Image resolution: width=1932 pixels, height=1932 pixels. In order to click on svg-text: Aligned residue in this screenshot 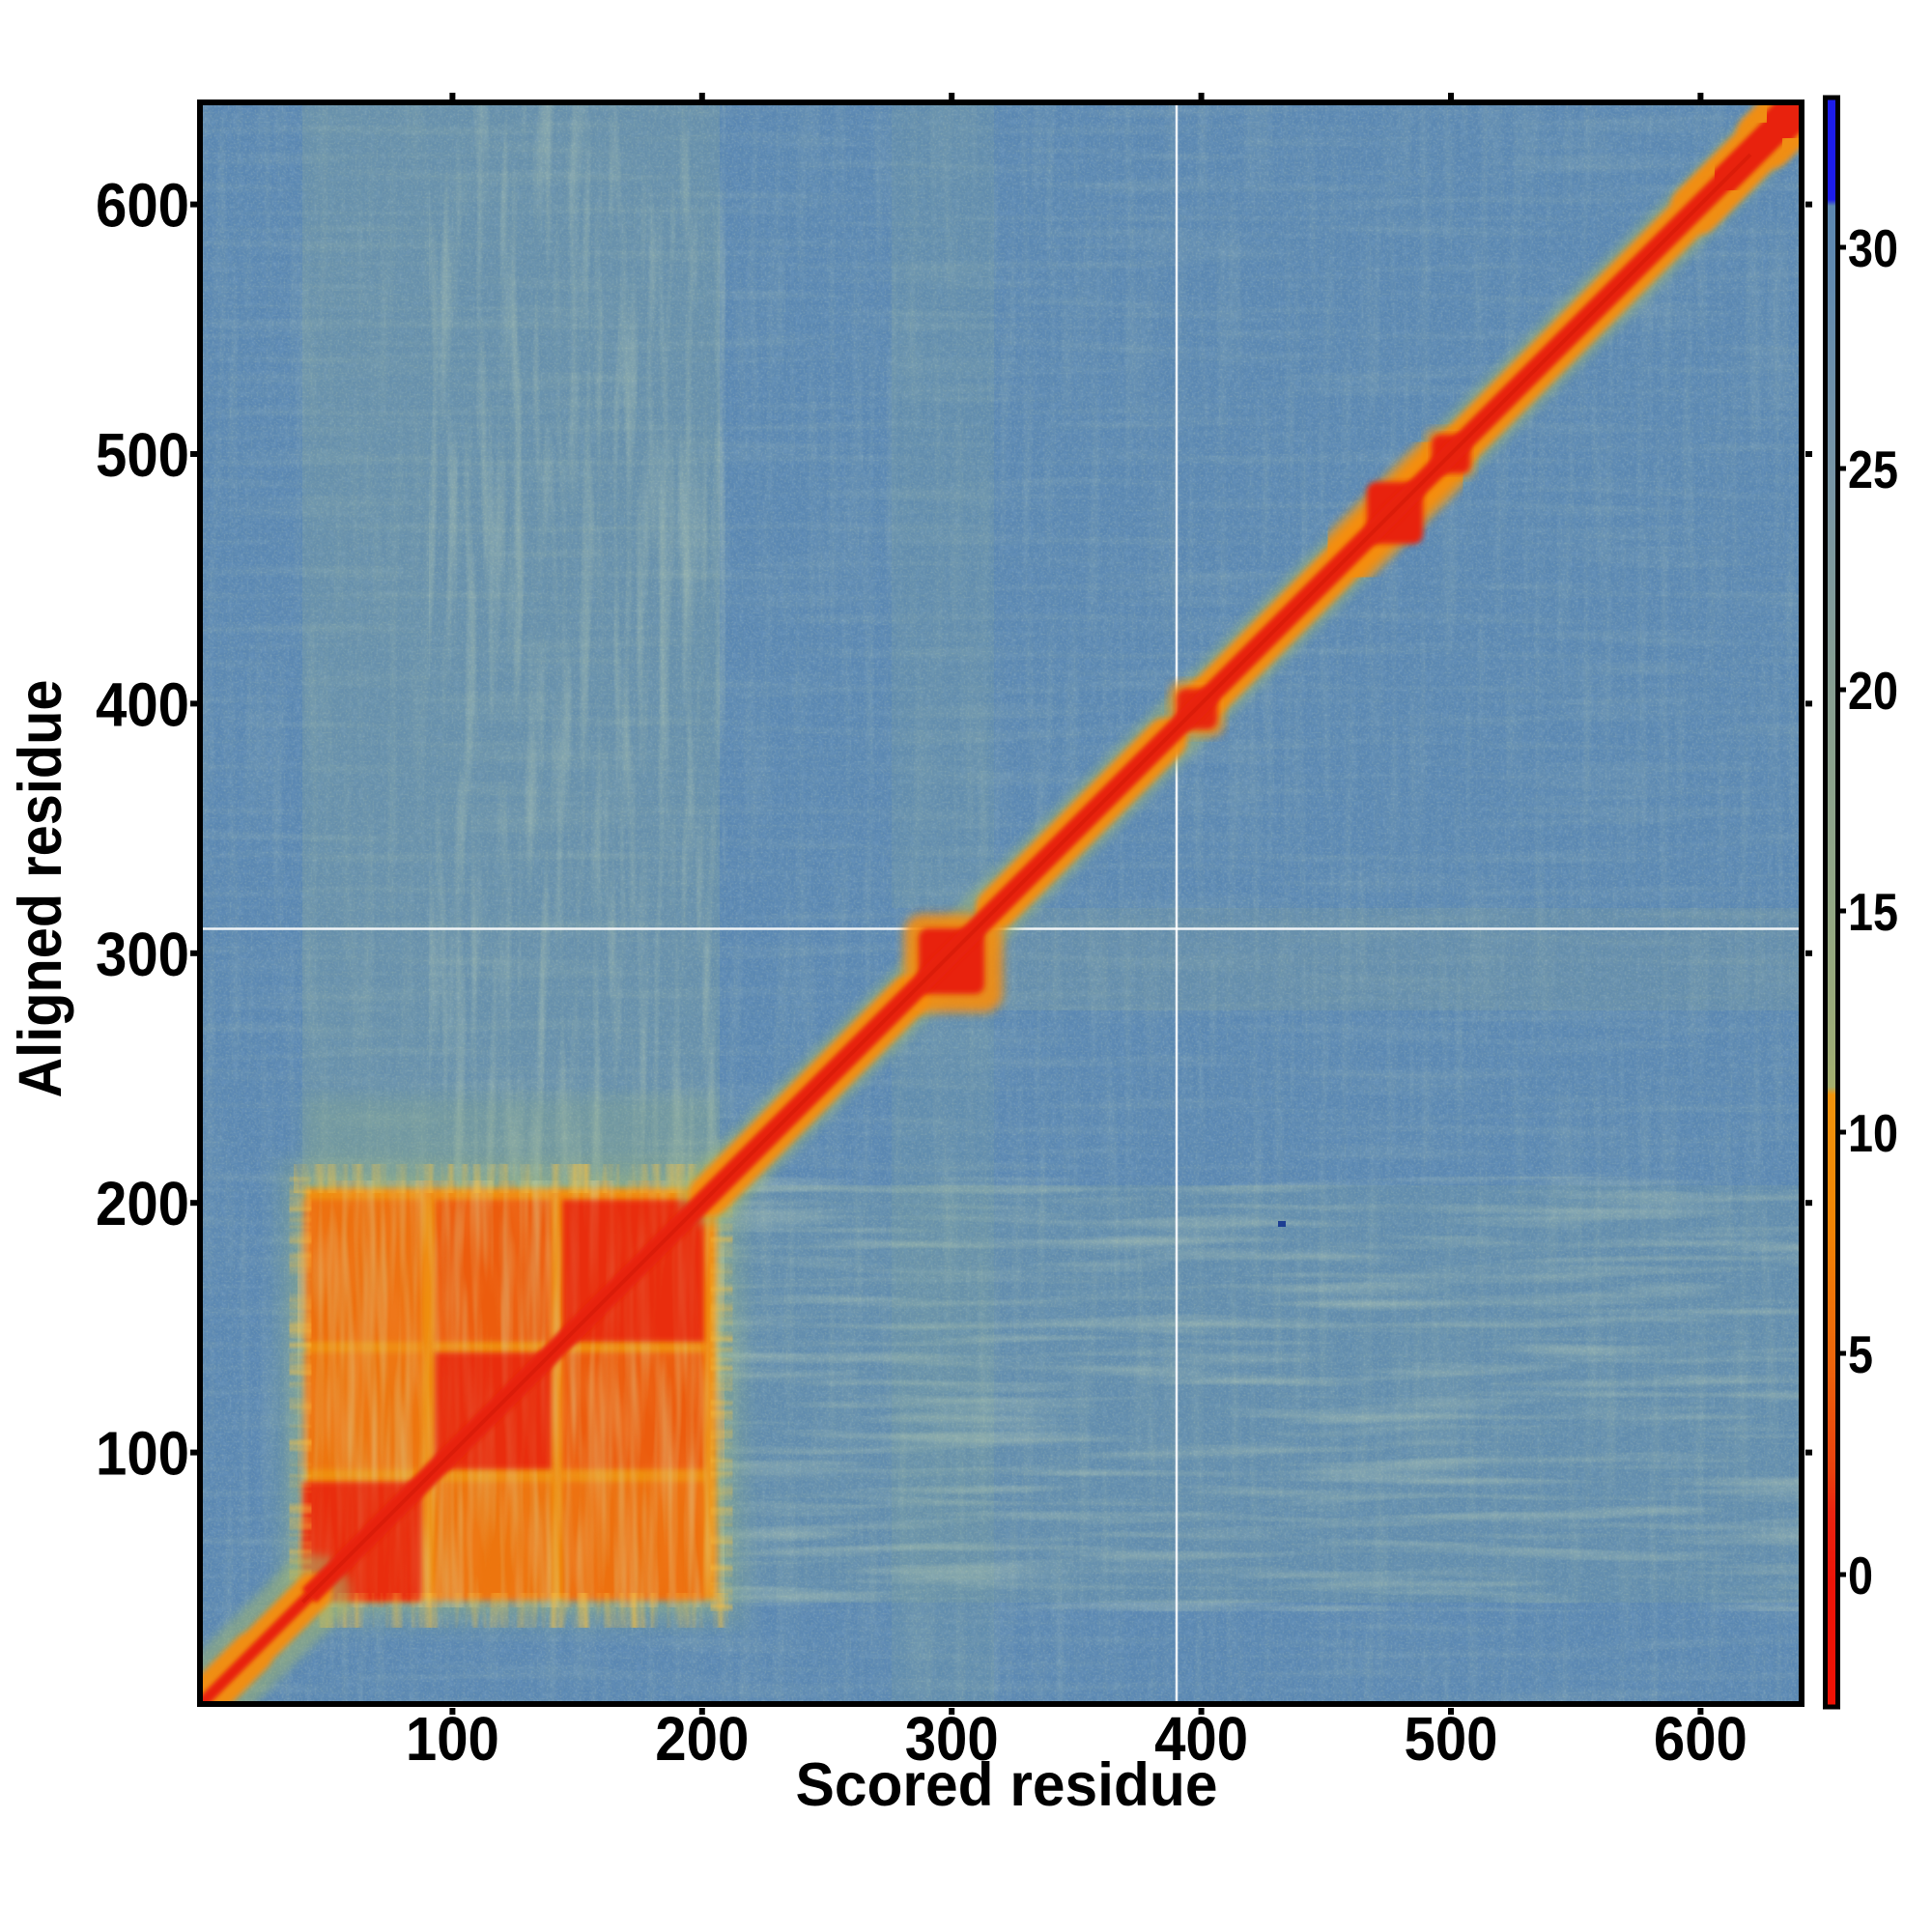, I will do `click(40, 889)`.